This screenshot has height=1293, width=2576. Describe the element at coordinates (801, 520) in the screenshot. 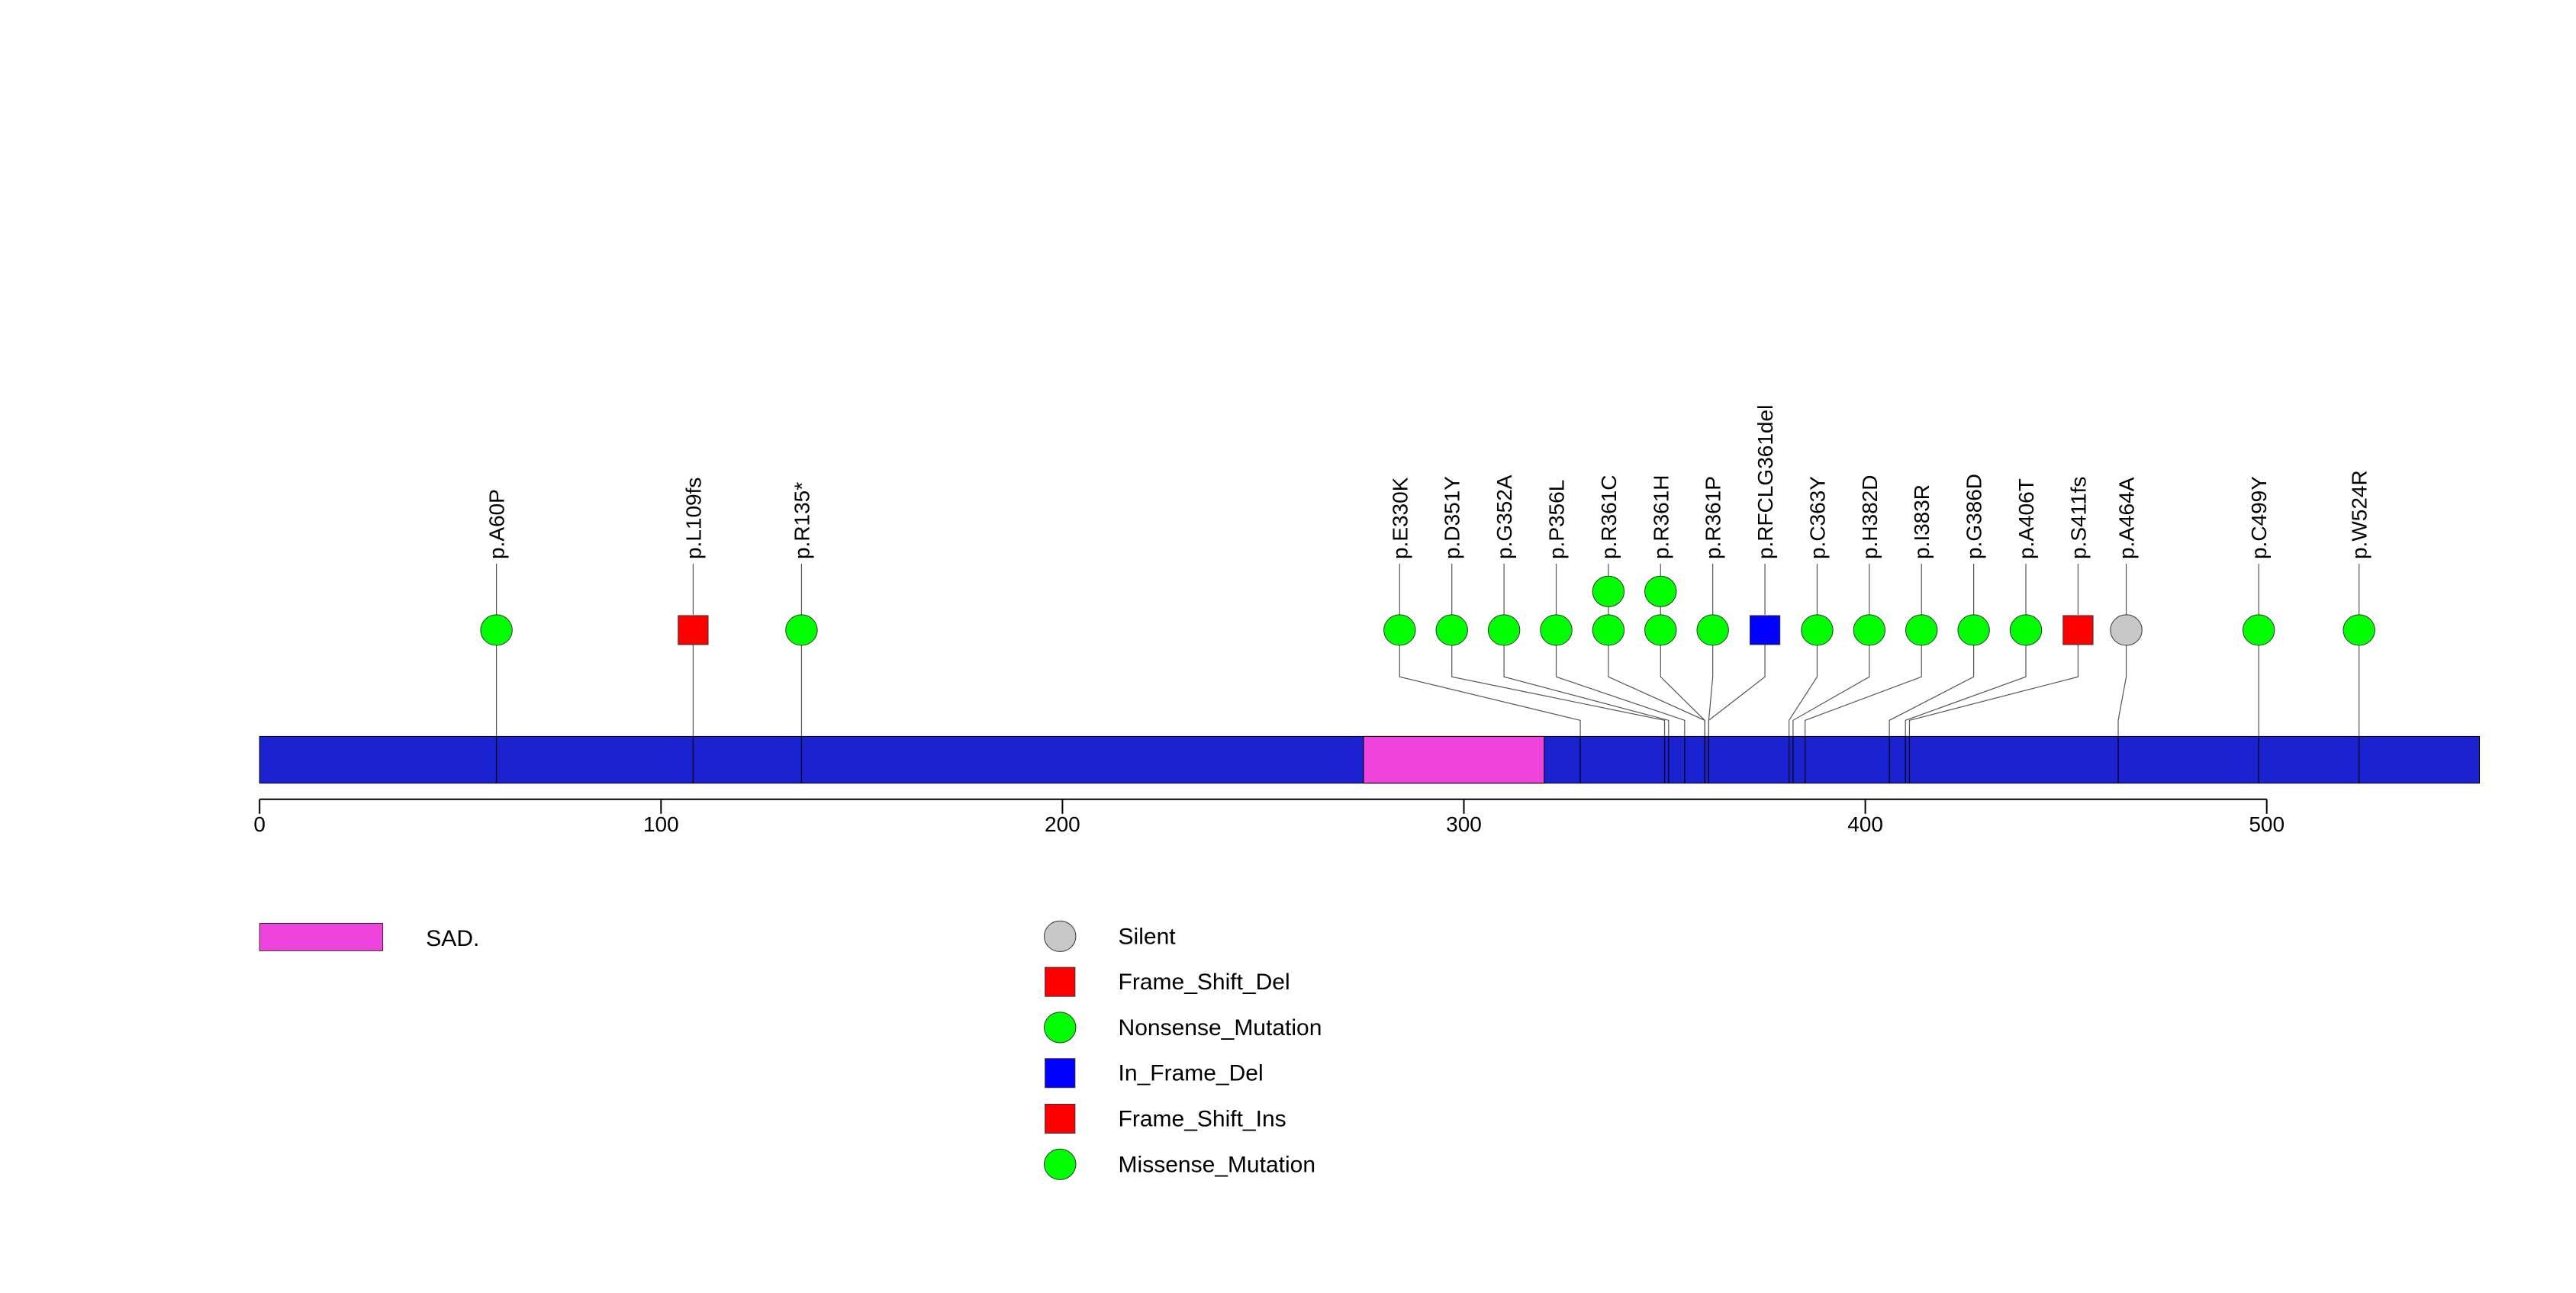

I see `mutation-label: p.R135*` at that location.